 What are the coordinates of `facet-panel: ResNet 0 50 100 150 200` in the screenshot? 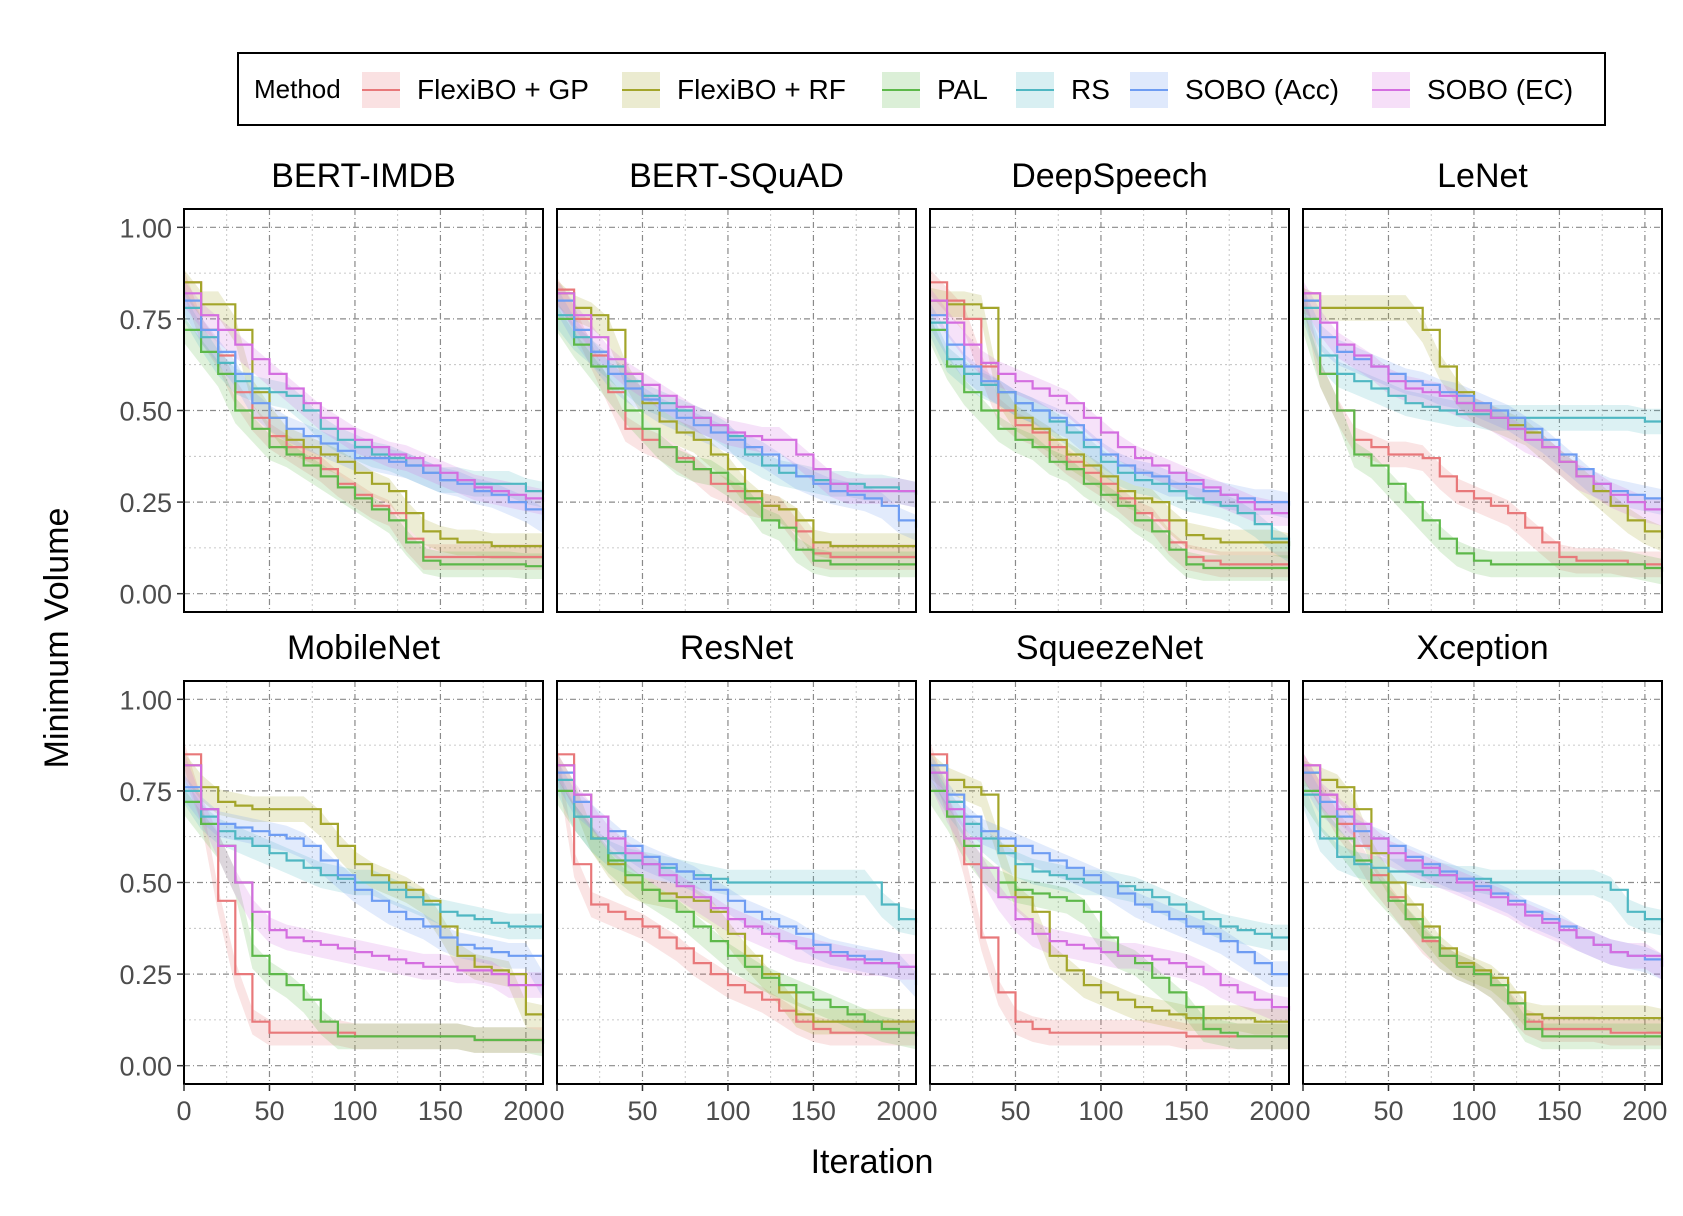 It's located at (735, 877).